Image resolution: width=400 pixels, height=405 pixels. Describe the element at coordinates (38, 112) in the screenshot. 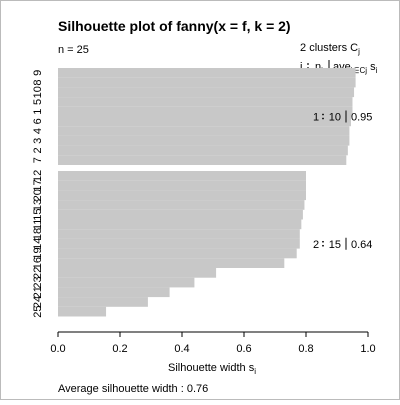

I see `bar-label: 1` at that location.